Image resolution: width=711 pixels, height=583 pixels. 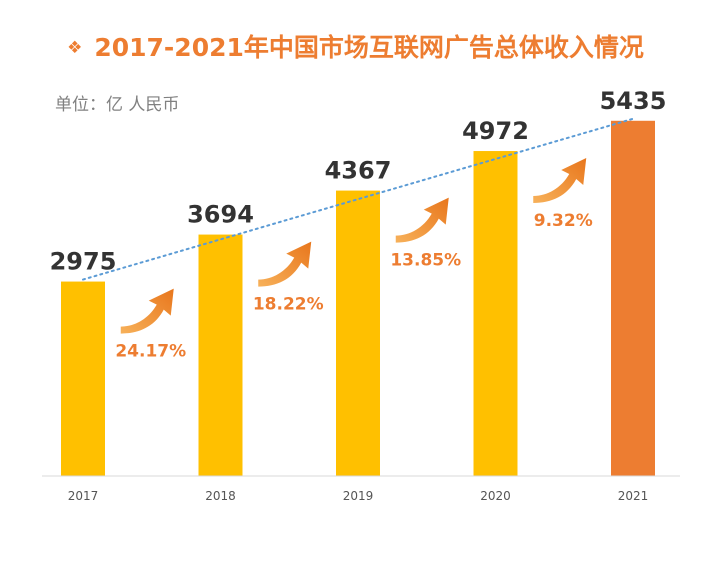 I want to click on value-label-2021: 5435, so click(x=633, y=101).